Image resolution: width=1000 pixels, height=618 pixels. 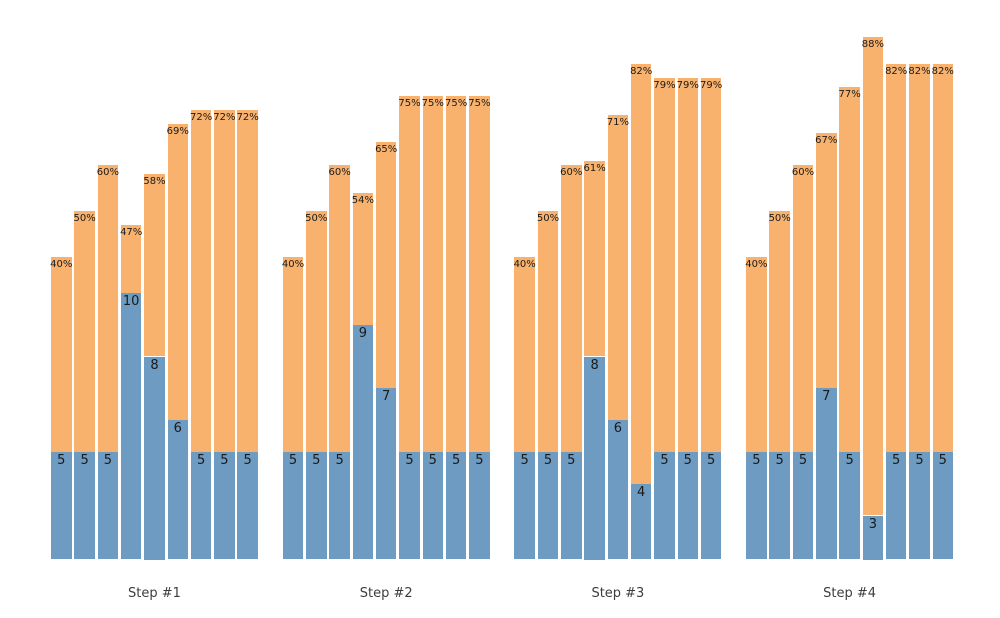 What do you see at coordinates (154, 593) in the screenshot?
I see `step-label: Step #1` at bounding box center [154, 593].